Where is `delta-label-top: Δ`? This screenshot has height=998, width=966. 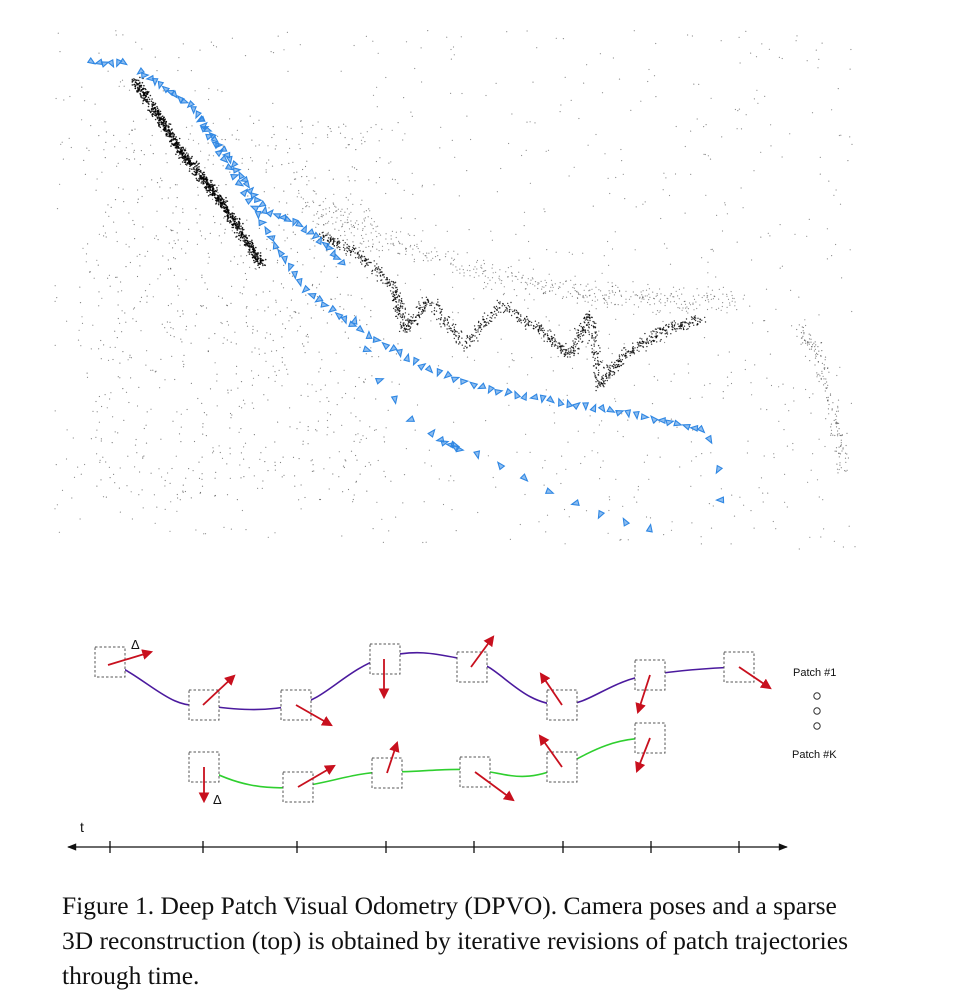 delta-label-top: Δ is located at coordinates (135, 644).